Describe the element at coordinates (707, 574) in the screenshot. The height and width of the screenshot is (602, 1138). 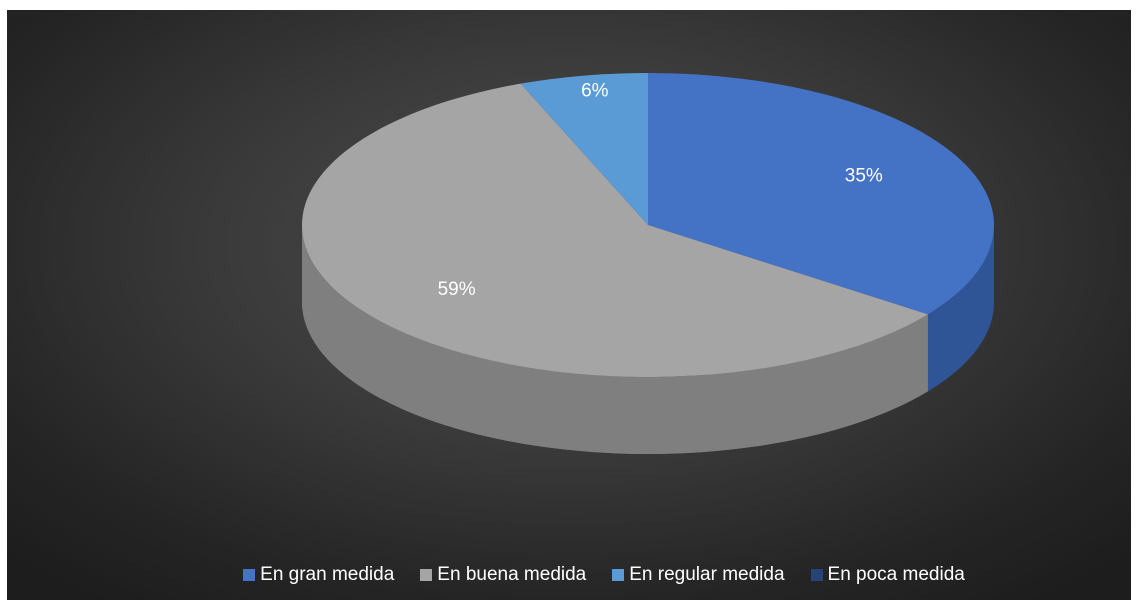
I see `legend-label: En regular medida` at that location.